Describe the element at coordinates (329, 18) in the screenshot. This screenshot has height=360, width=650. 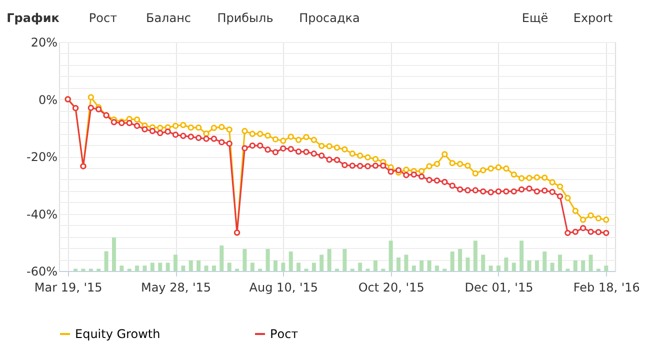
I see `text: Просадка` at that location.